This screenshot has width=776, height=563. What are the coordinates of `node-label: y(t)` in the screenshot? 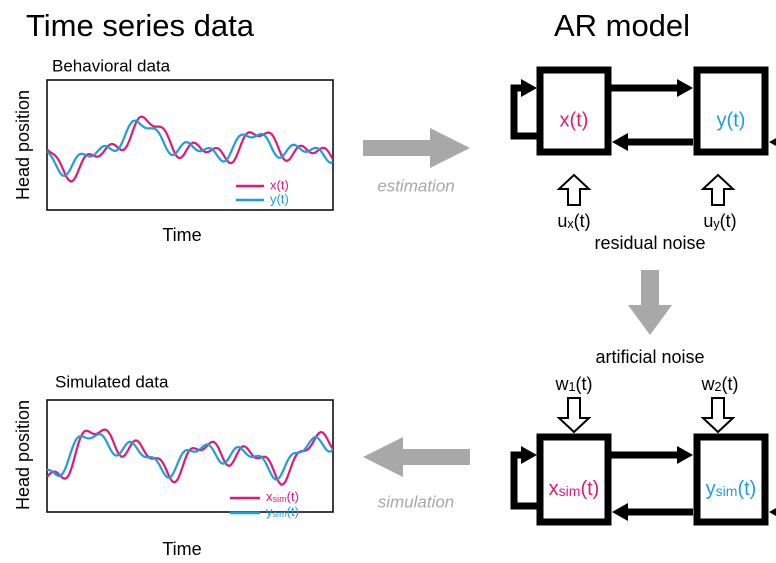 It's located at (731, 120).